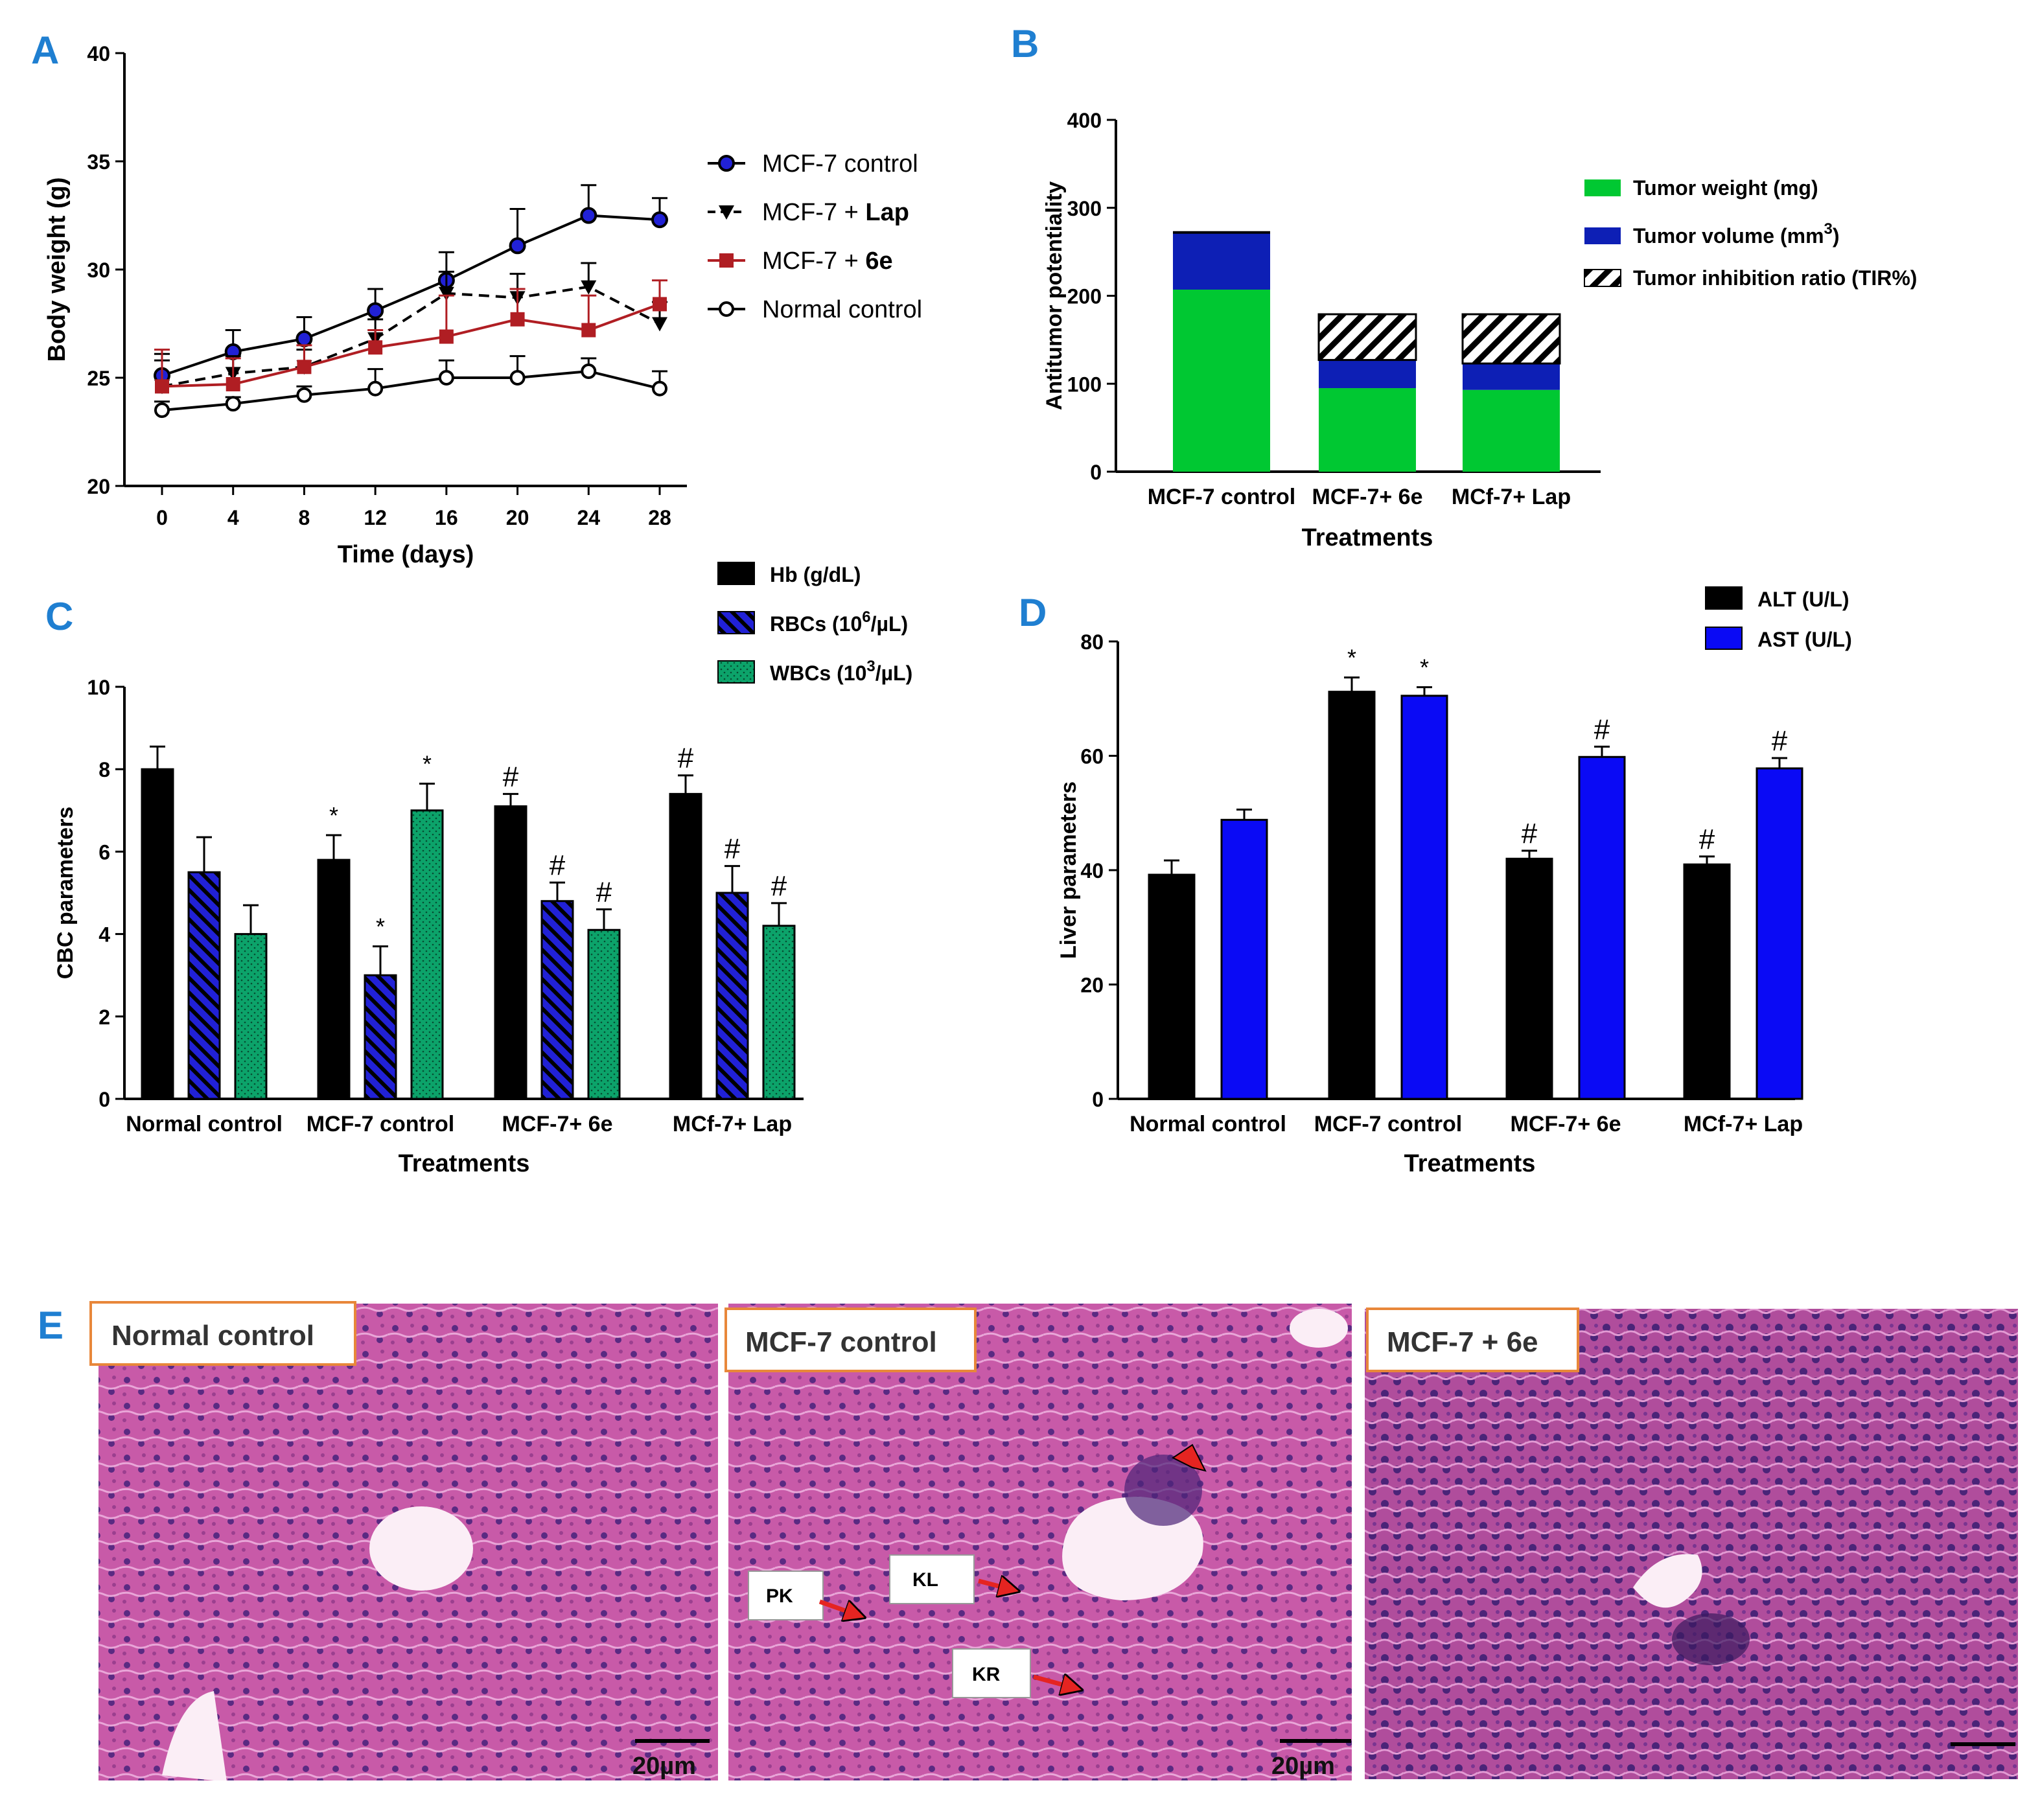  What do you see at coordinates (1092, 642) in the screenshot?
I see `y-tick-label: 80` at bounding box center [1092, 642].